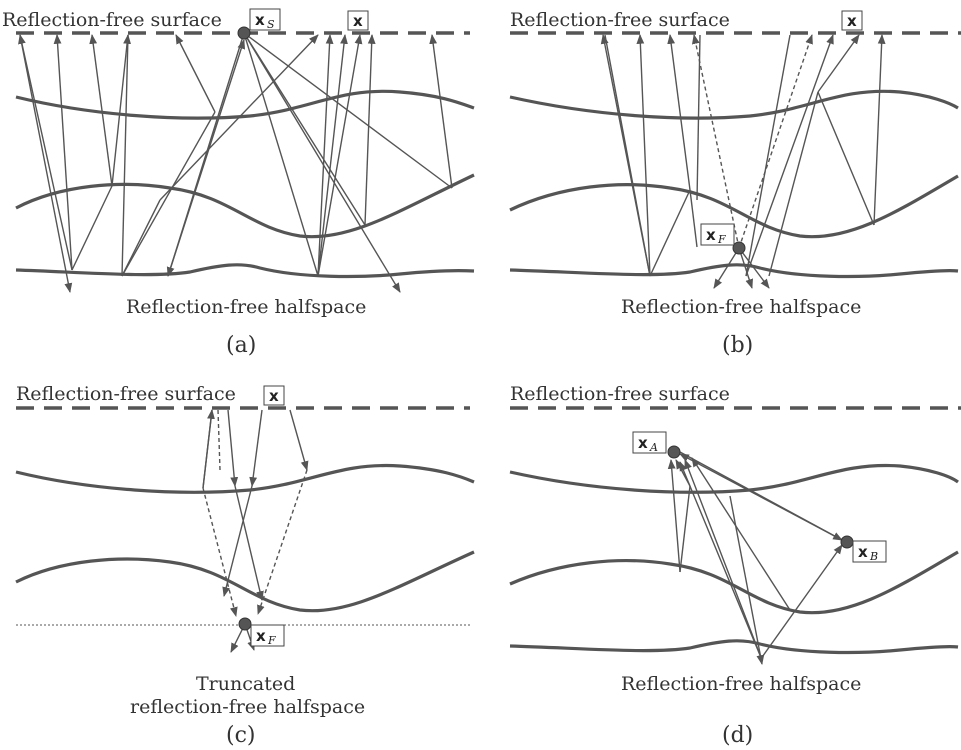 The image size is (961, 750). Describe the element at coordinates (743, 161) in the screenshot. I see `panel-b-rays` at that location.